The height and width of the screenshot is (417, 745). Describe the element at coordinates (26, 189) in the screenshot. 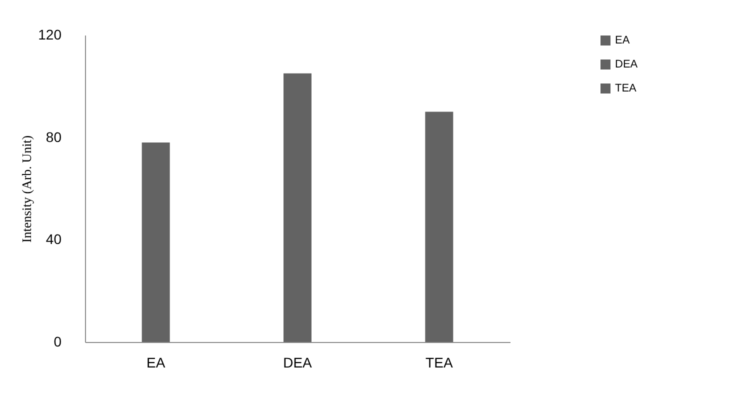

I see `y-axis-title: Intensity (Arb. Unit)` at that location.